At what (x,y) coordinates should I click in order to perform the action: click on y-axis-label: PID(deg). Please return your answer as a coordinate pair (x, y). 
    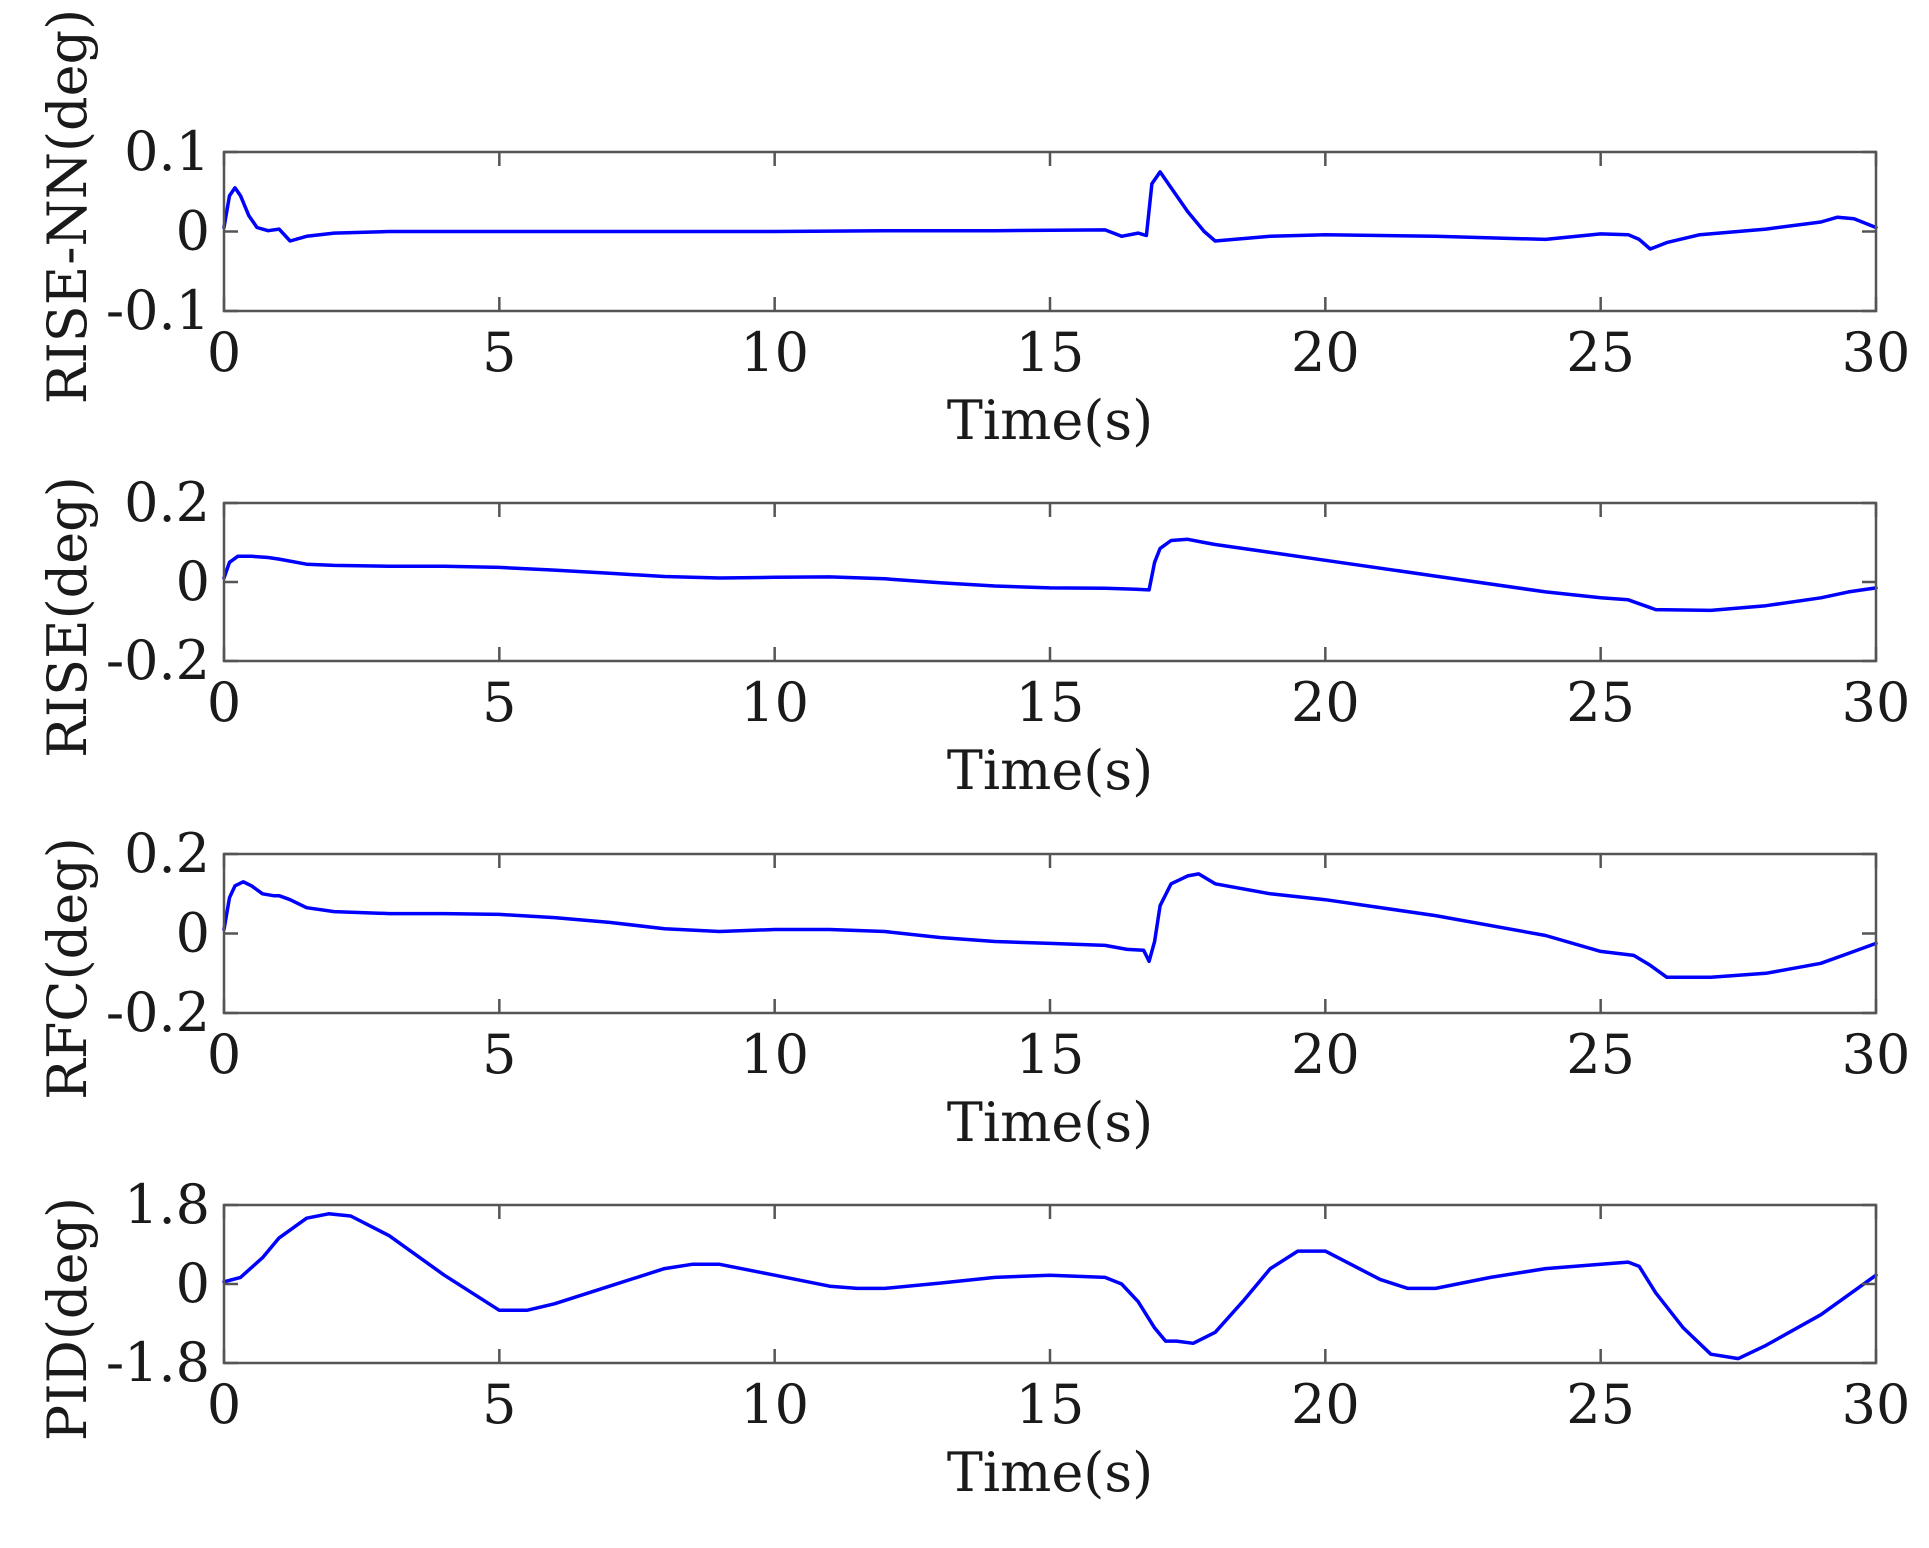
    Looking at the image, I should click on (67, 1319).